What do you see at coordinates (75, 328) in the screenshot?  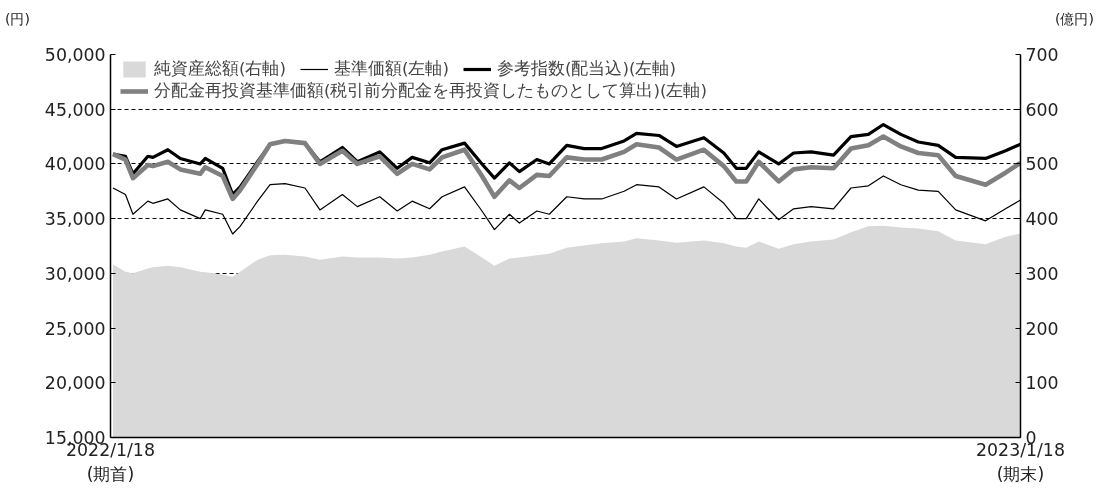 I see `y-tick-label: 25,000` at bounding box center [75, 328].